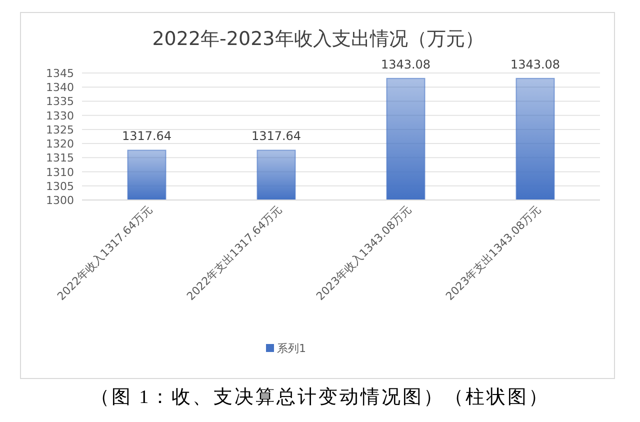  I want to click on y-tick-label: 1345, so click(60, 73).